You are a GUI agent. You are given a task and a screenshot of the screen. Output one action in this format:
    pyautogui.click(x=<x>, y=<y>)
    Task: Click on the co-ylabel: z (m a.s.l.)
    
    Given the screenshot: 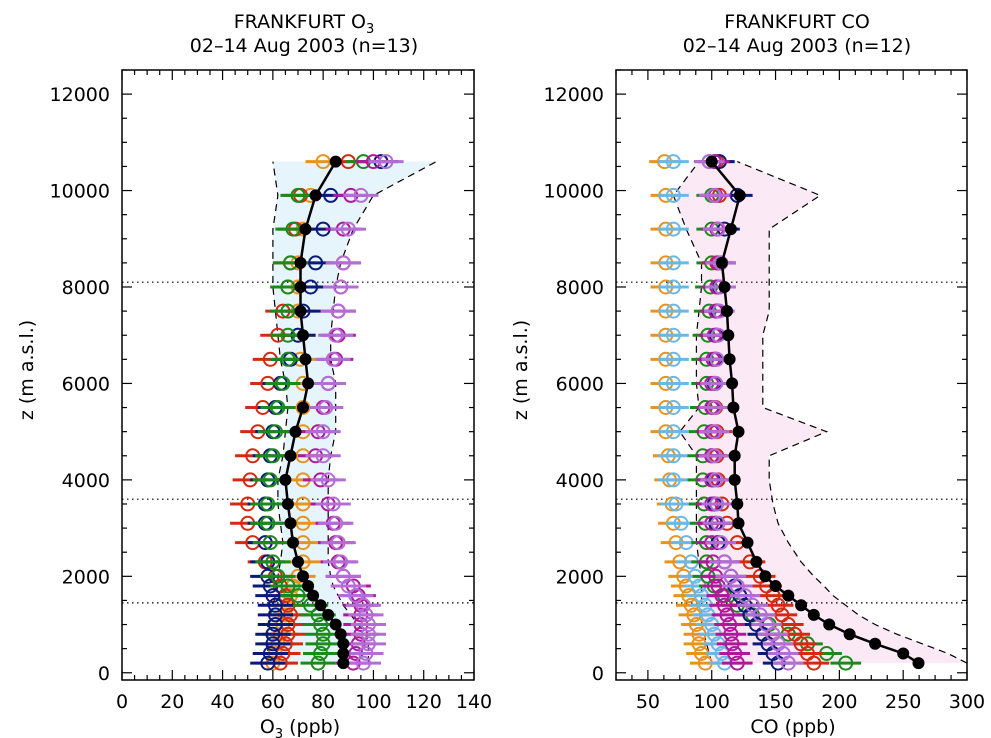 What is the action you would take?
    pyautogui.click(x=521, y=370)
    